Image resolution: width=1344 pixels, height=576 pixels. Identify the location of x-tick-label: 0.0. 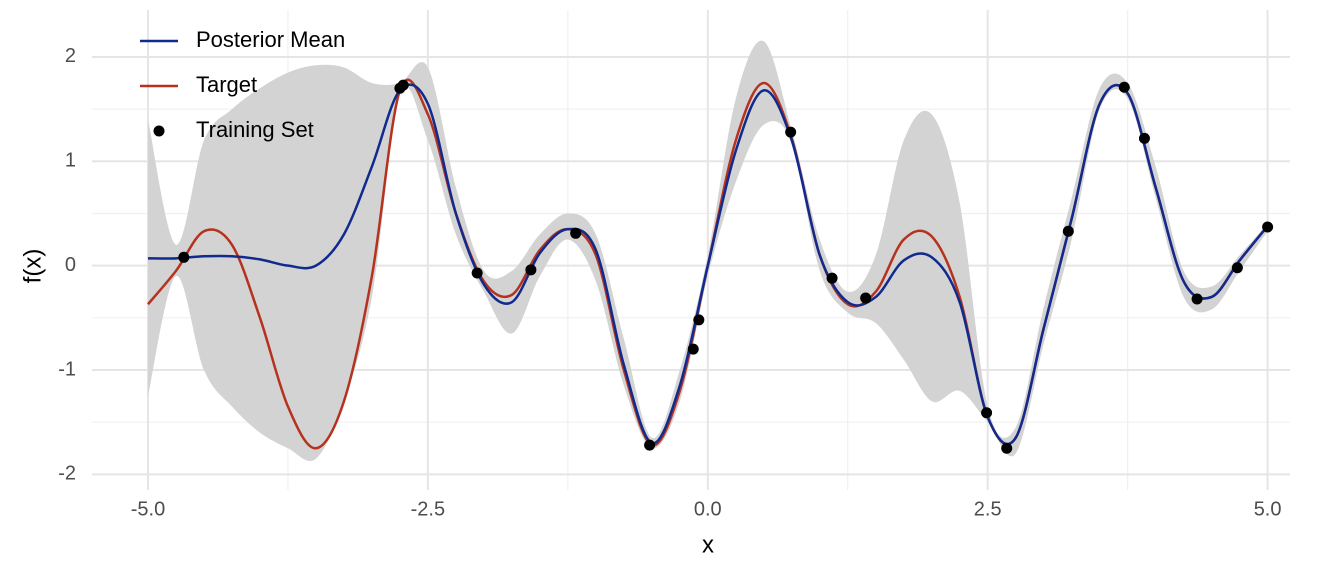
(708, 509).